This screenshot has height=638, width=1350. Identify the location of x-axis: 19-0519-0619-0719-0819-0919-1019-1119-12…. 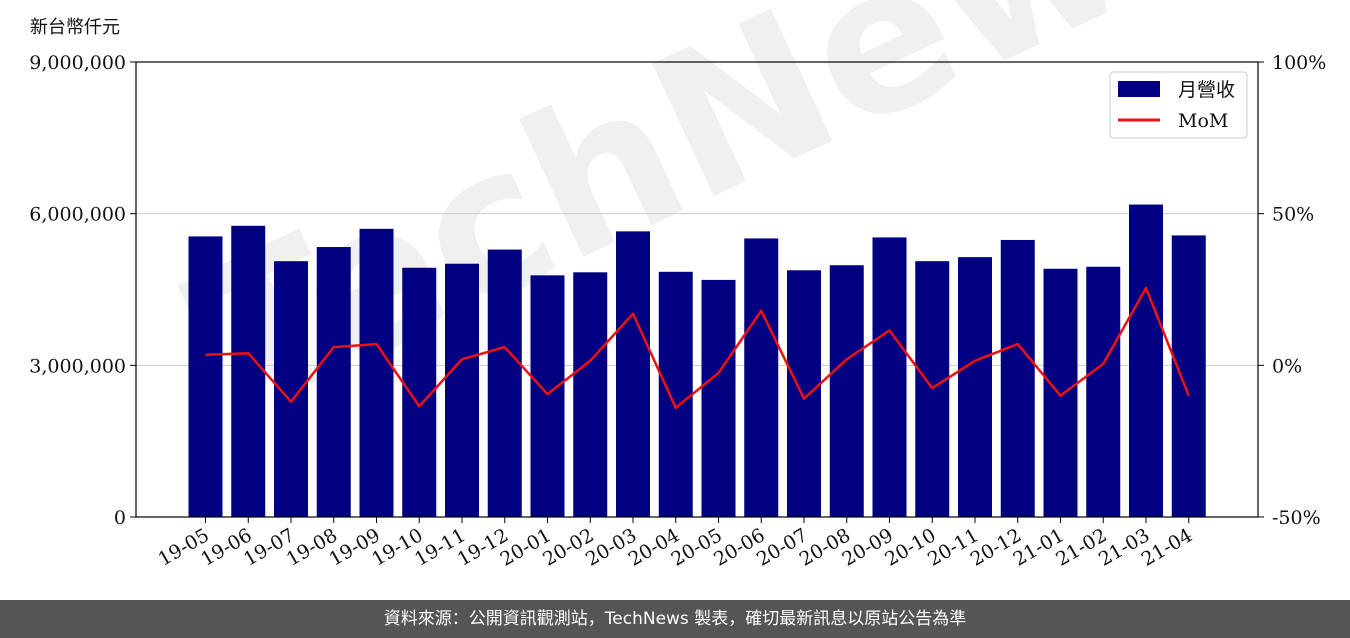
(675, 544).